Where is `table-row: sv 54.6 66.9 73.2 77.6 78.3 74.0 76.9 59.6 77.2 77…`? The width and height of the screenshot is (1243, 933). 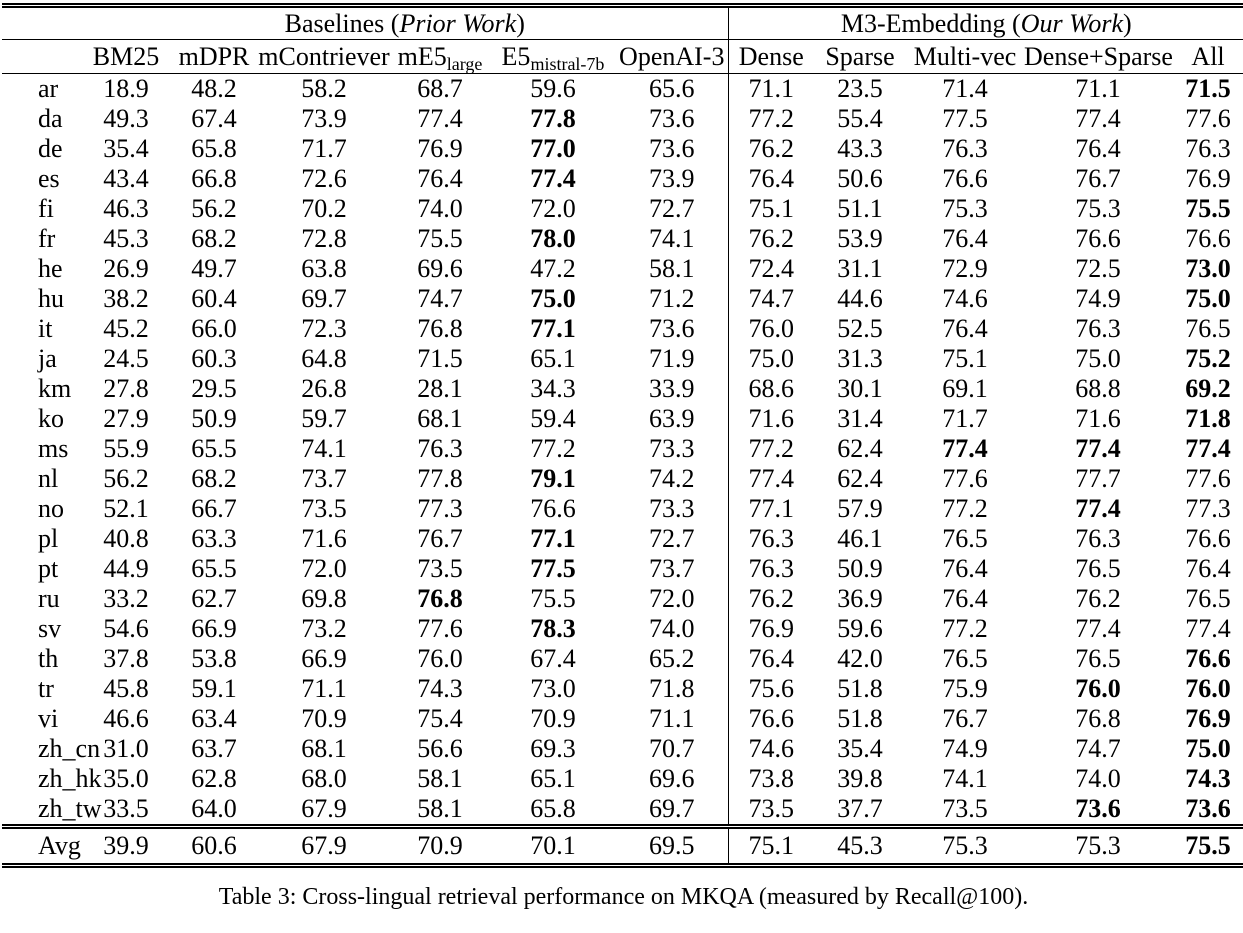
table-row: sv 54.6 66.9 73.2 77.6 78.3 74.0 76.9 59.6 77.2 77… is located at coordinates (622, 629).